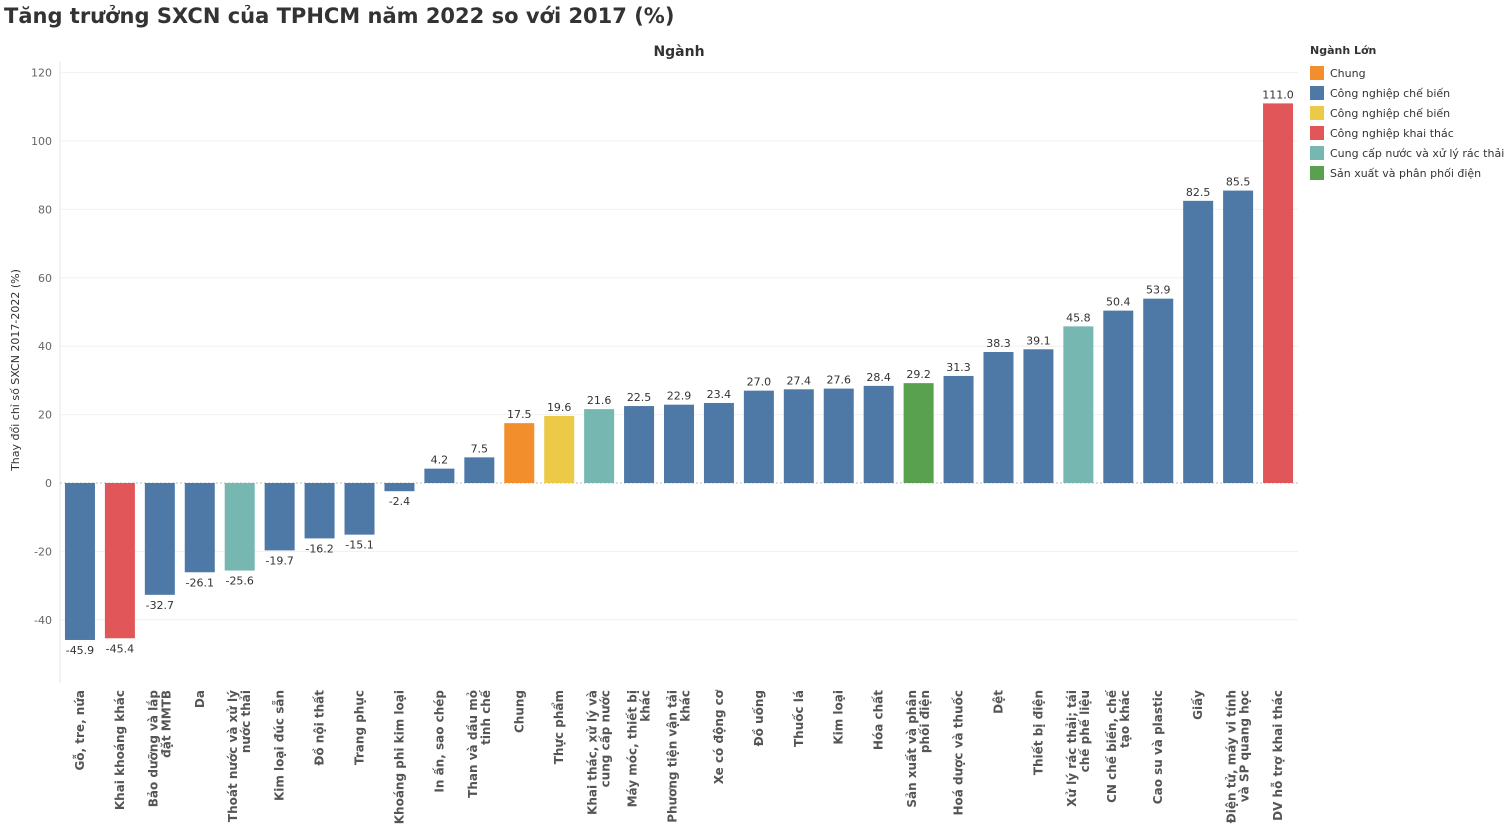  What do you see at coordinates (918, 749) in the screenshot?
I see `x-tick-label: Sản xuất và phân phối điện` at bounding box center [918, 749].